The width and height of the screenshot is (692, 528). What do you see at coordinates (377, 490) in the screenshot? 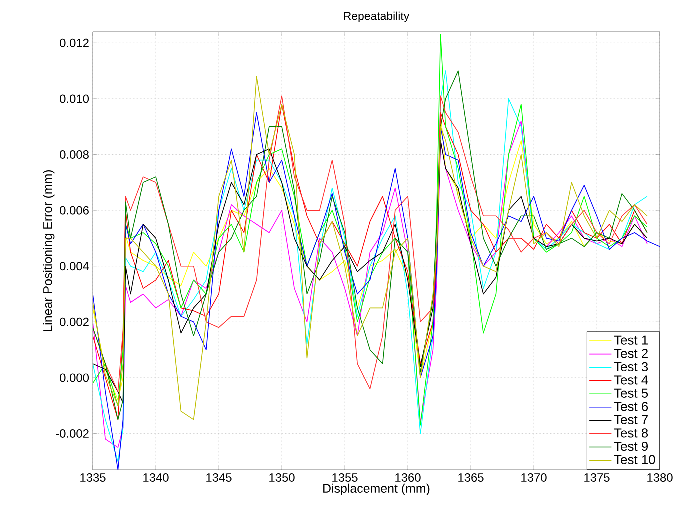
I see `x-axis-title: Displacement (mm)` at bounding box center [377, 490].